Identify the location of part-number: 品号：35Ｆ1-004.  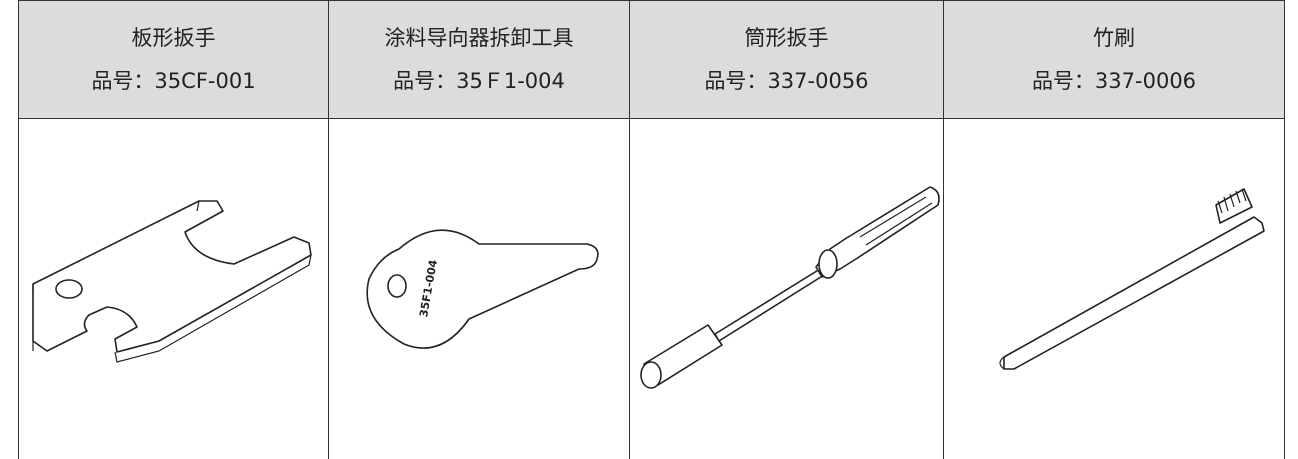
(479, 81).